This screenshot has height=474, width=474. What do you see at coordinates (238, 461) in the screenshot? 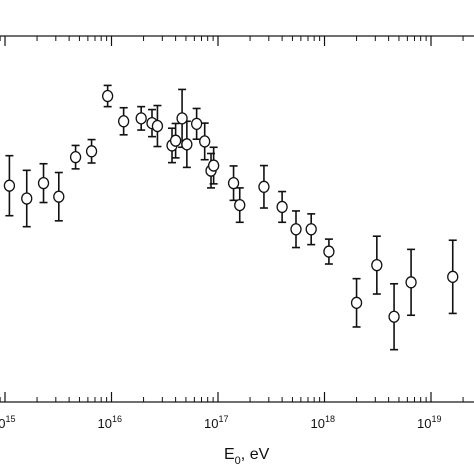
I see `x-axis-title-subscript: 0` at bounding box center [238, 461].